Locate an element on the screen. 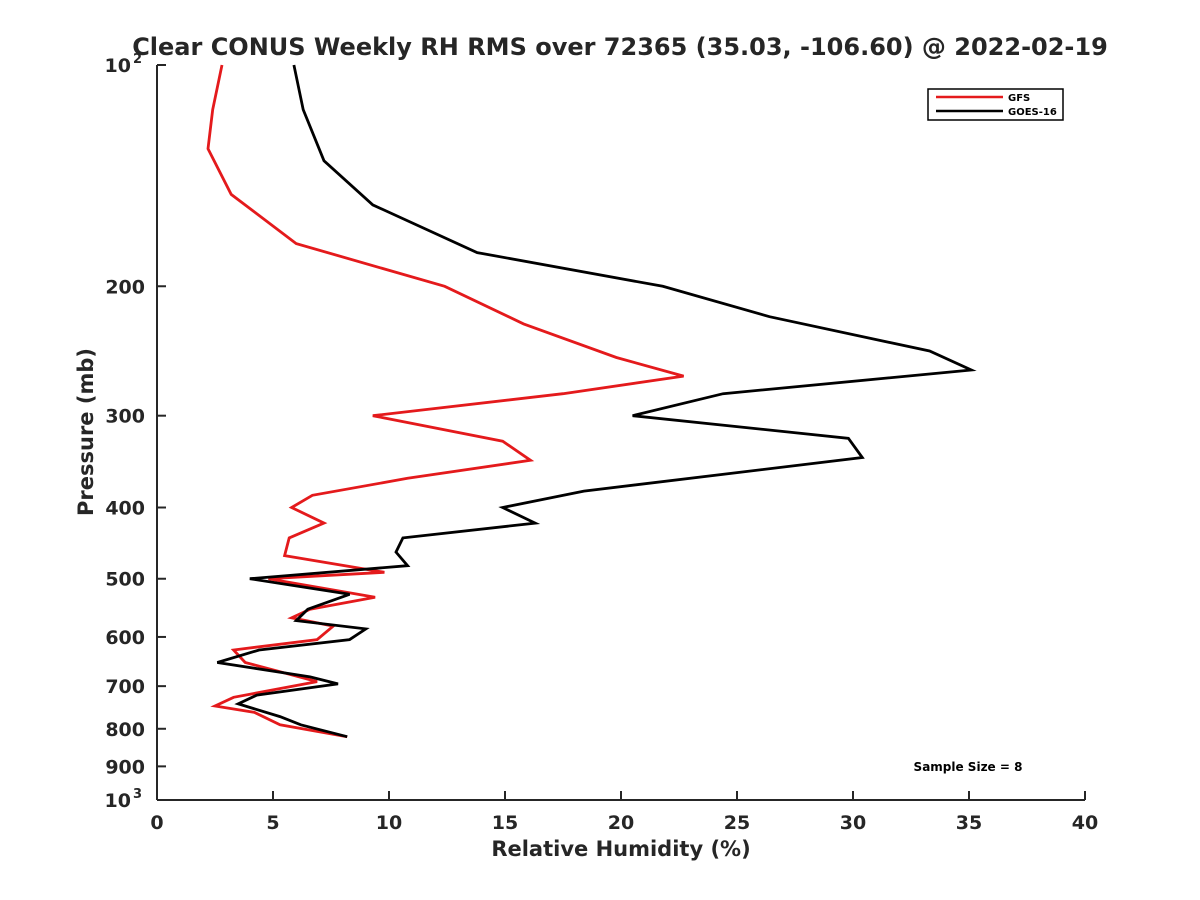 The width and height of the screenshot is (1200, 900). y-tick-label: 200 is located at coordinates (125, 287).